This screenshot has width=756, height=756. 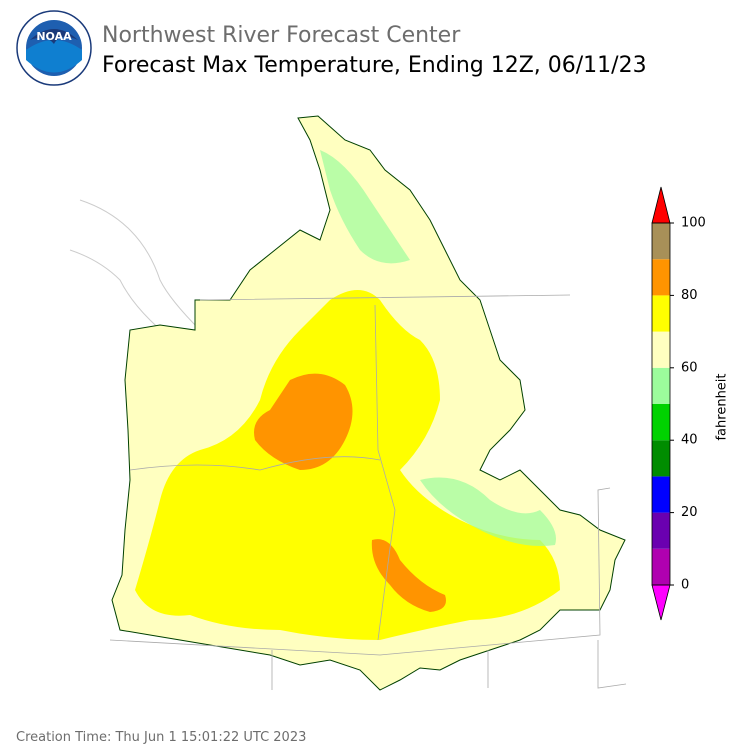 I want to click on colorbar-tick-label: 0, so click(x=685, y=585).